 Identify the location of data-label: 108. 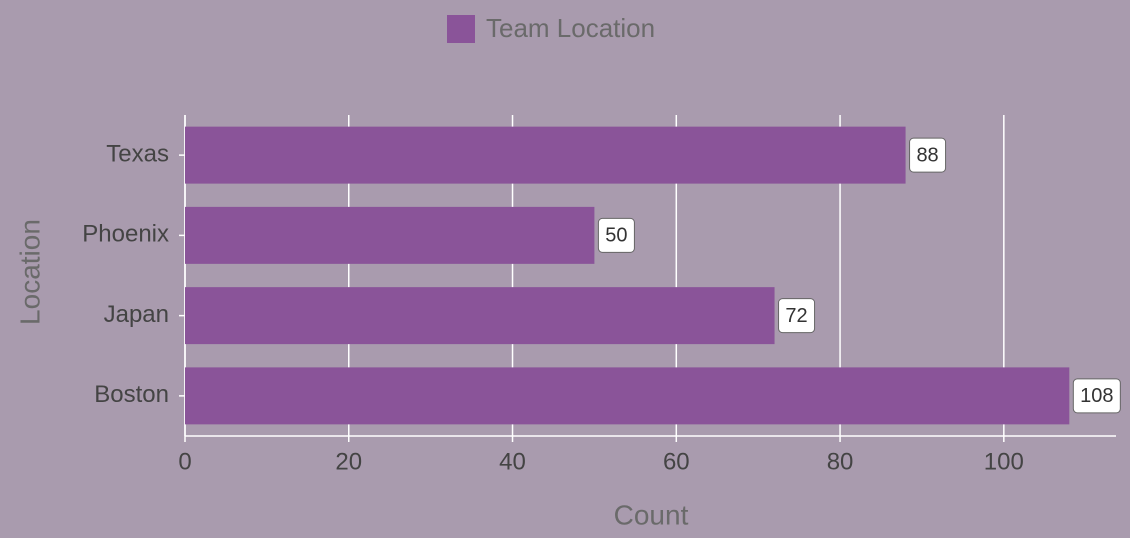
(1096, 396).